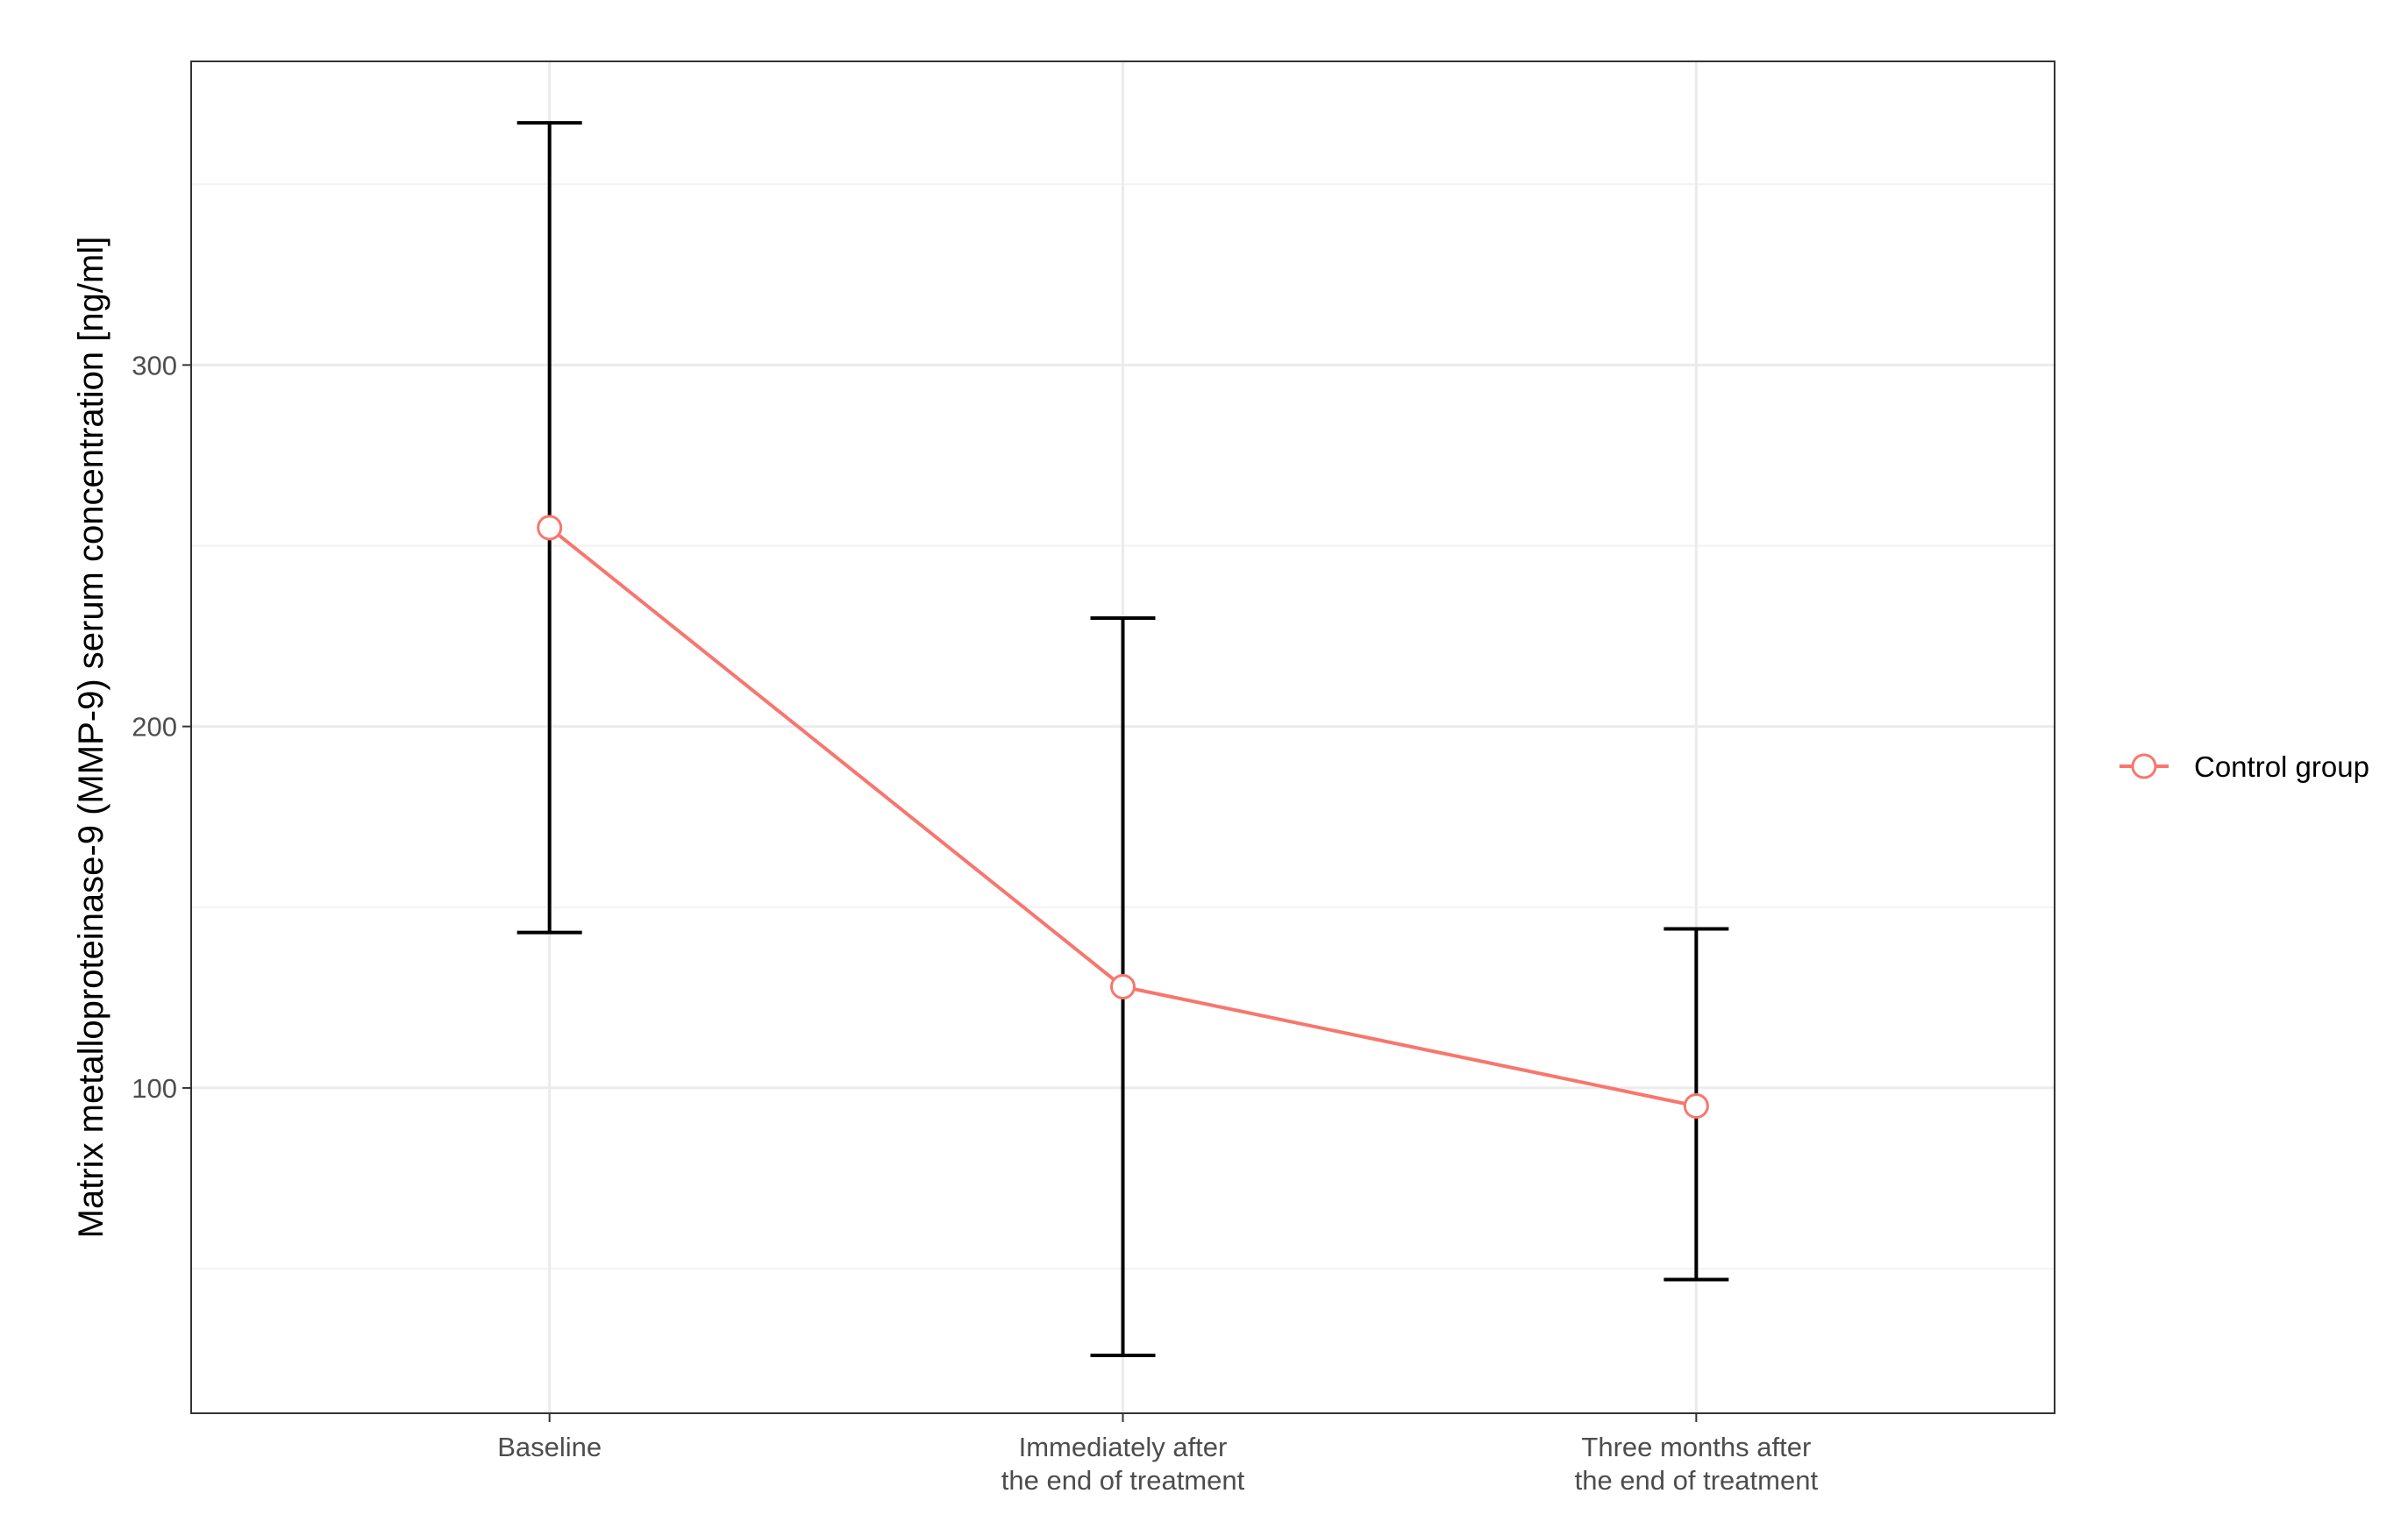 The width and height of the screenshot is (2408, 1536). Describe the element at coordinates (1123, 1464) in the screenshot. I see `x-tick-label: Immediately after the end of treatment` at that location.